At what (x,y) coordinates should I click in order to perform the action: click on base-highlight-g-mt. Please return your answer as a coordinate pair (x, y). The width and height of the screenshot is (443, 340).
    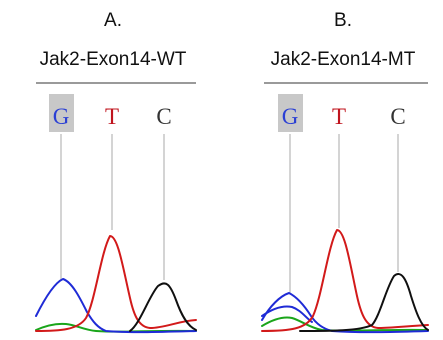
    Looking at the image, I should click on (290, 113).